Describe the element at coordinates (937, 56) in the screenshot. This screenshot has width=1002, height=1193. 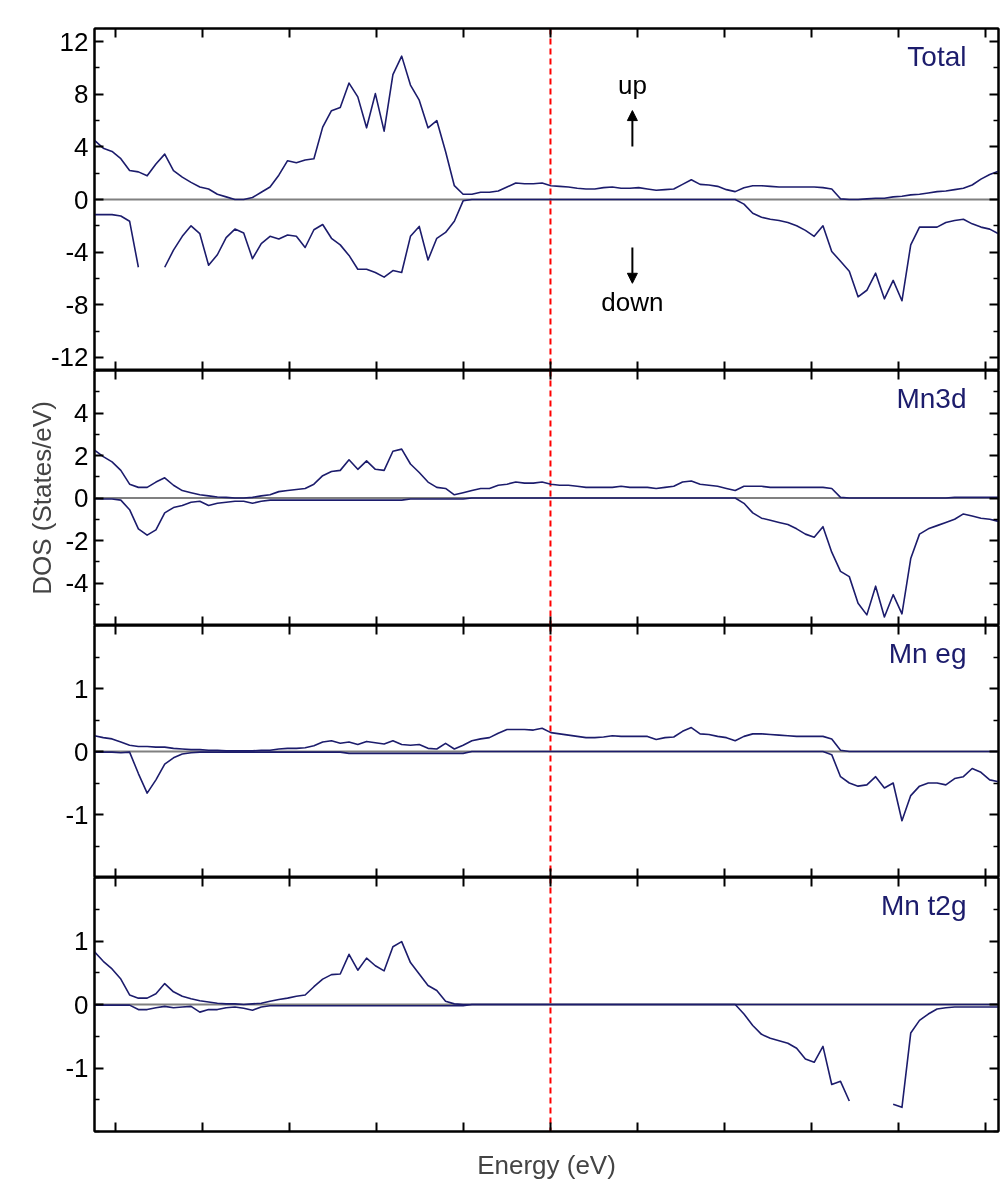
I see `chart-title: Total` at that location.